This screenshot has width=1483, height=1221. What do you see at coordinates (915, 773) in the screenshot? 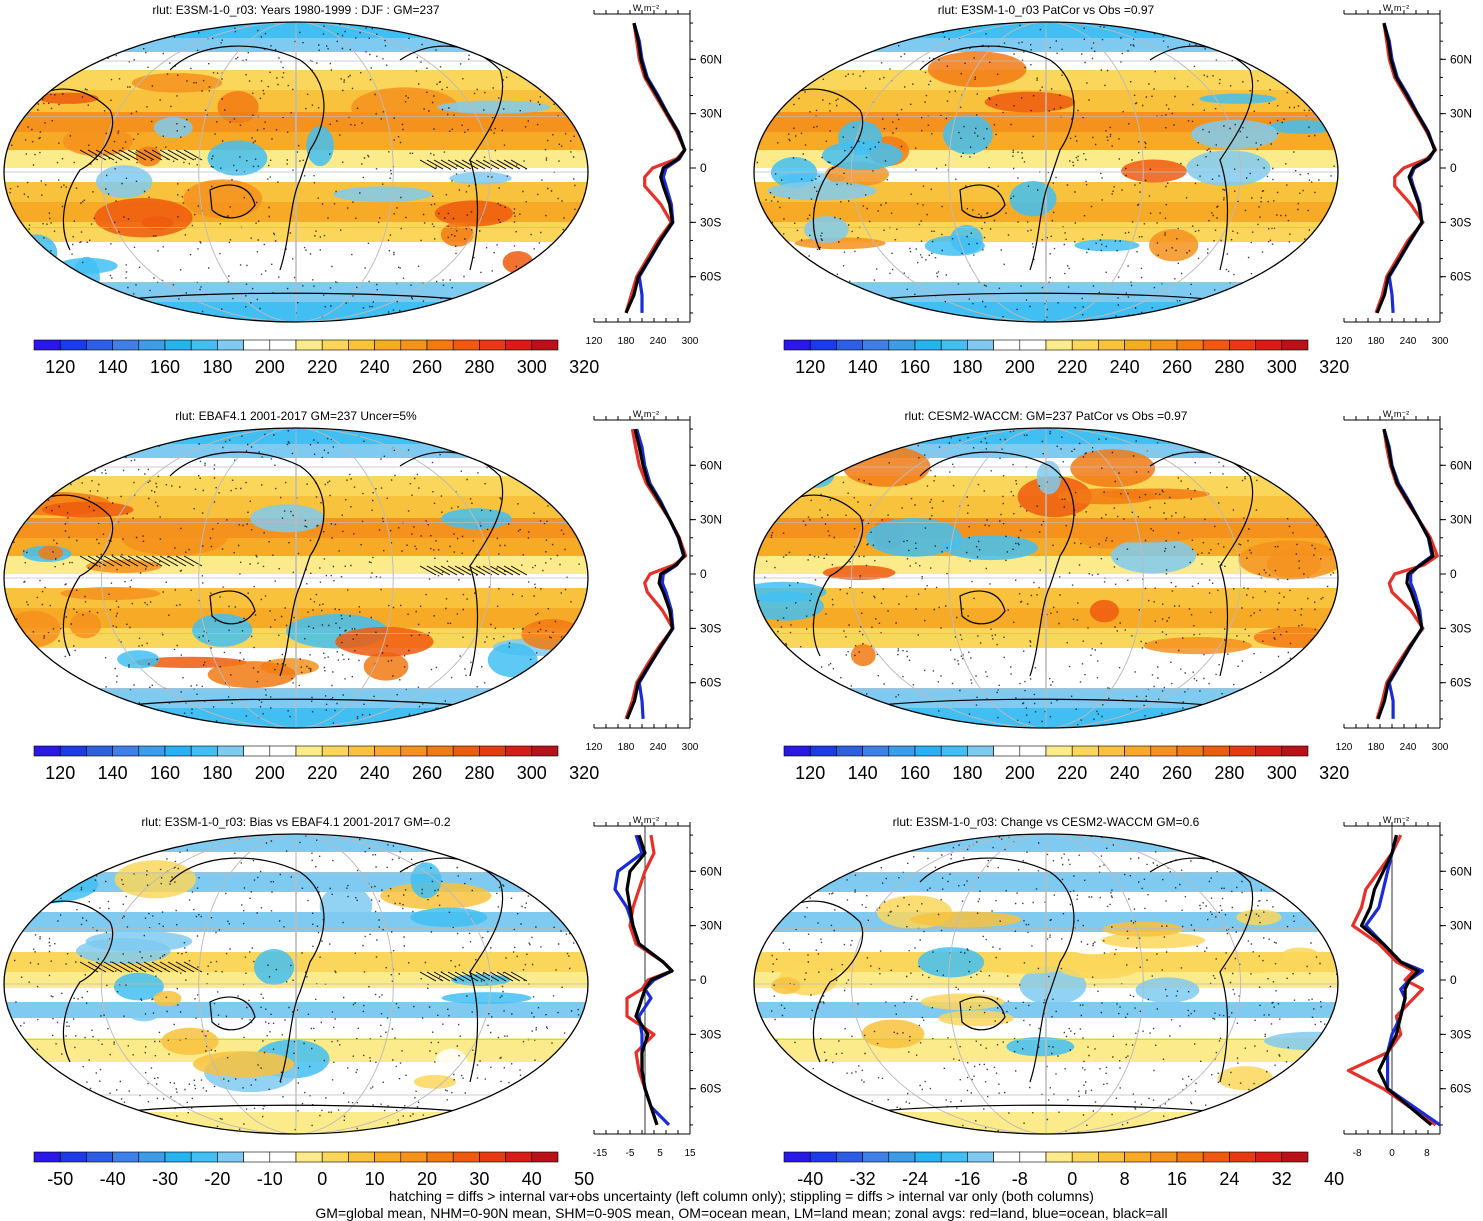
I see `colorbar-label: 160` at bounding box center [915, 773].